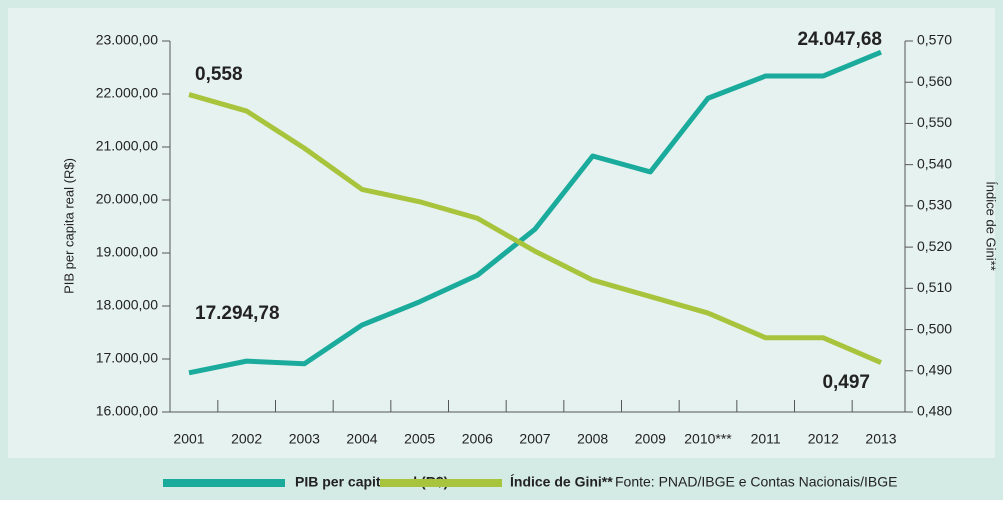  What do you see at coordinates (934, 163) in the screenshot?
I see `y2-tick-label: 0,540` at bounding box center [934, 163].